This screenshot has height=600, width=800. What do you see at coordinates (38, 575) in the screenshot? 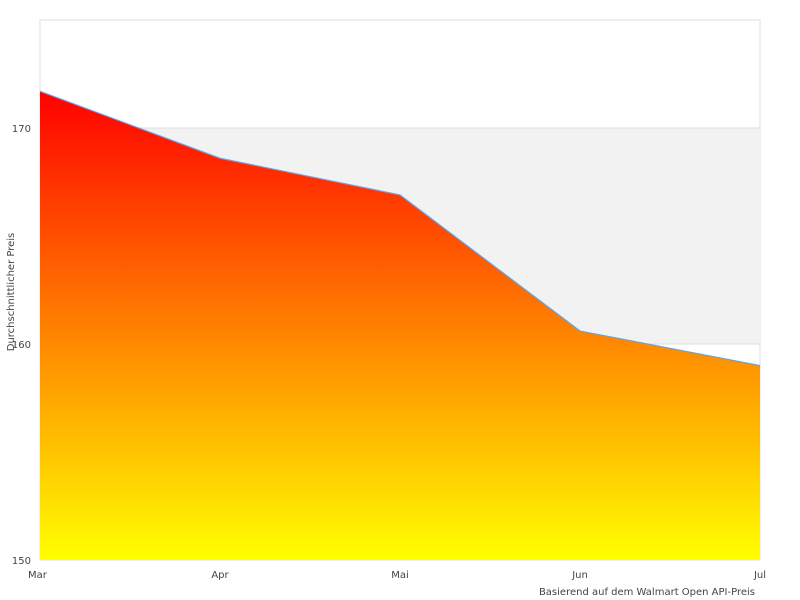
I see `x-tick-label: Mar` at bounding box center [38, 575].